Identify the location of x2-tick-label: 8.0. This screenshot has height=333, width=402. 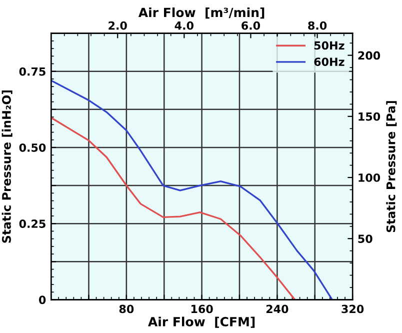
(317, 25).